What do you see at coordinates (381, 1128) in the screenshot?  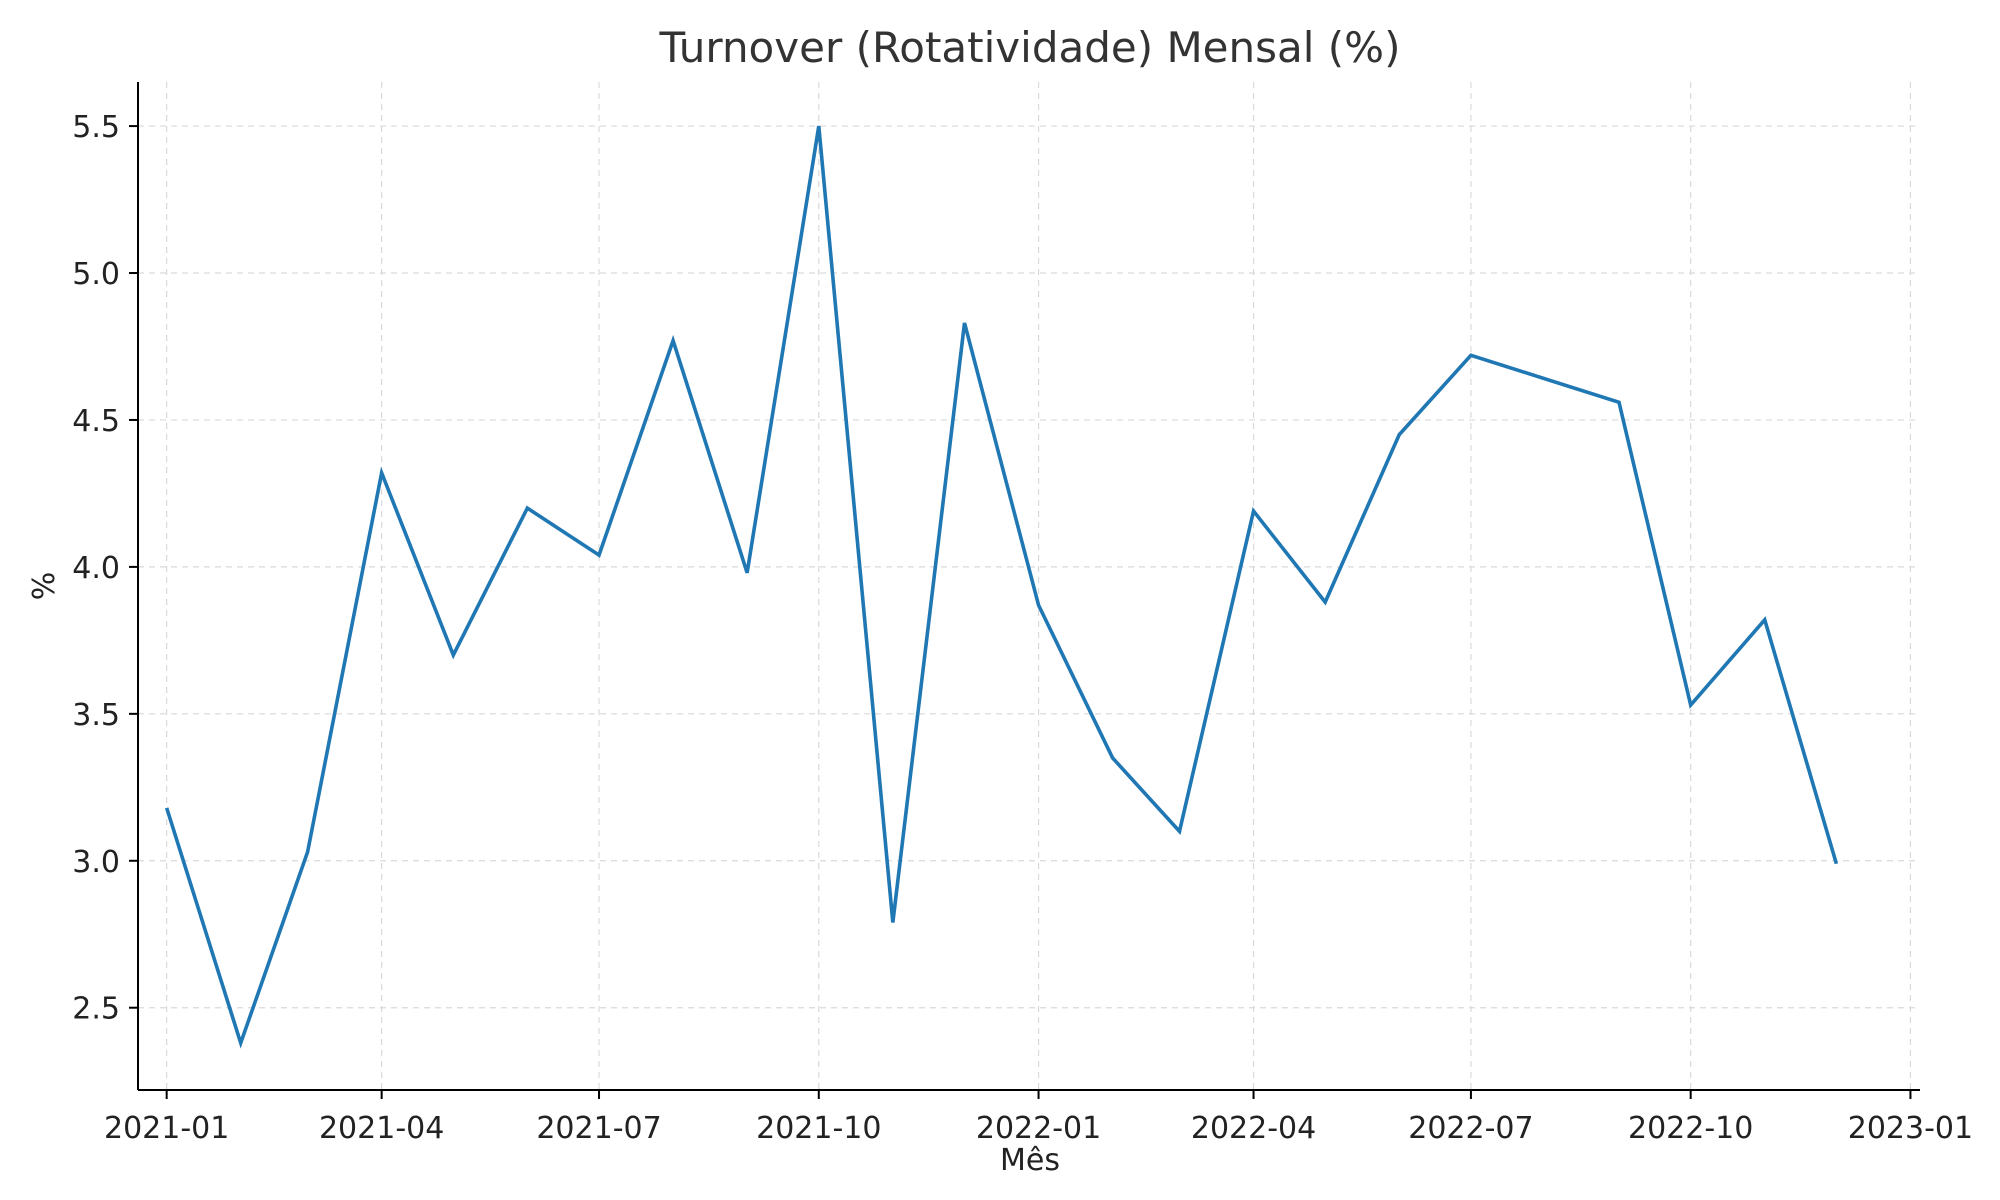 I see `x-tick-label: 2021-04` at bounding box center [381, 1128].